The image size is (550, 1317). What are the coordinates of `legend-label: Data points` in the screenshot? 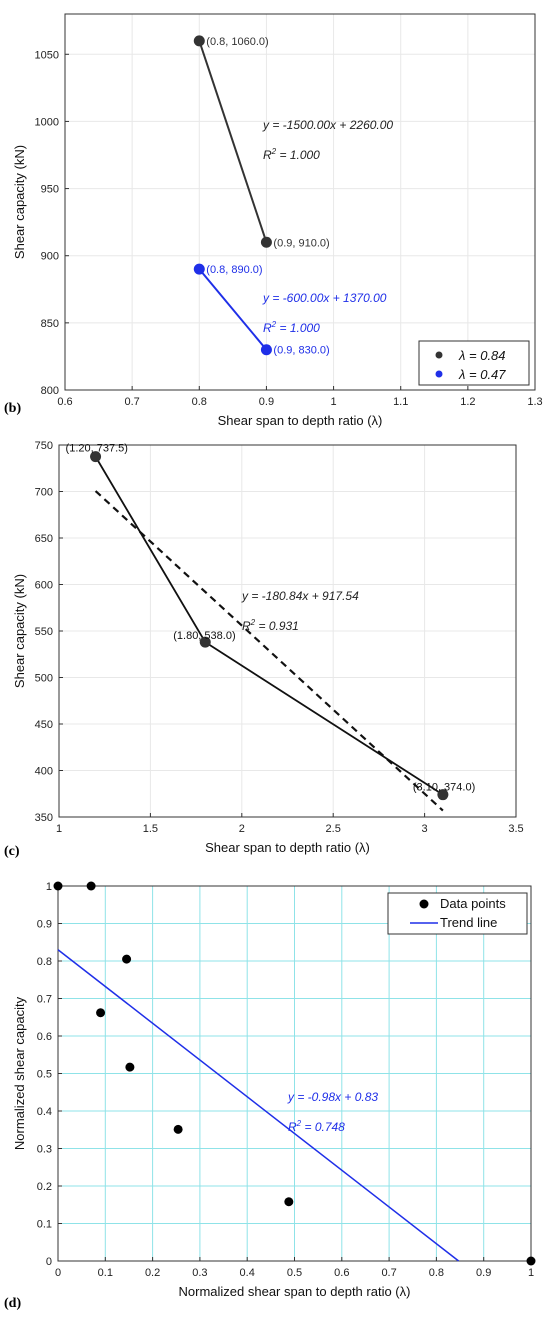 It's located at (473, 903).